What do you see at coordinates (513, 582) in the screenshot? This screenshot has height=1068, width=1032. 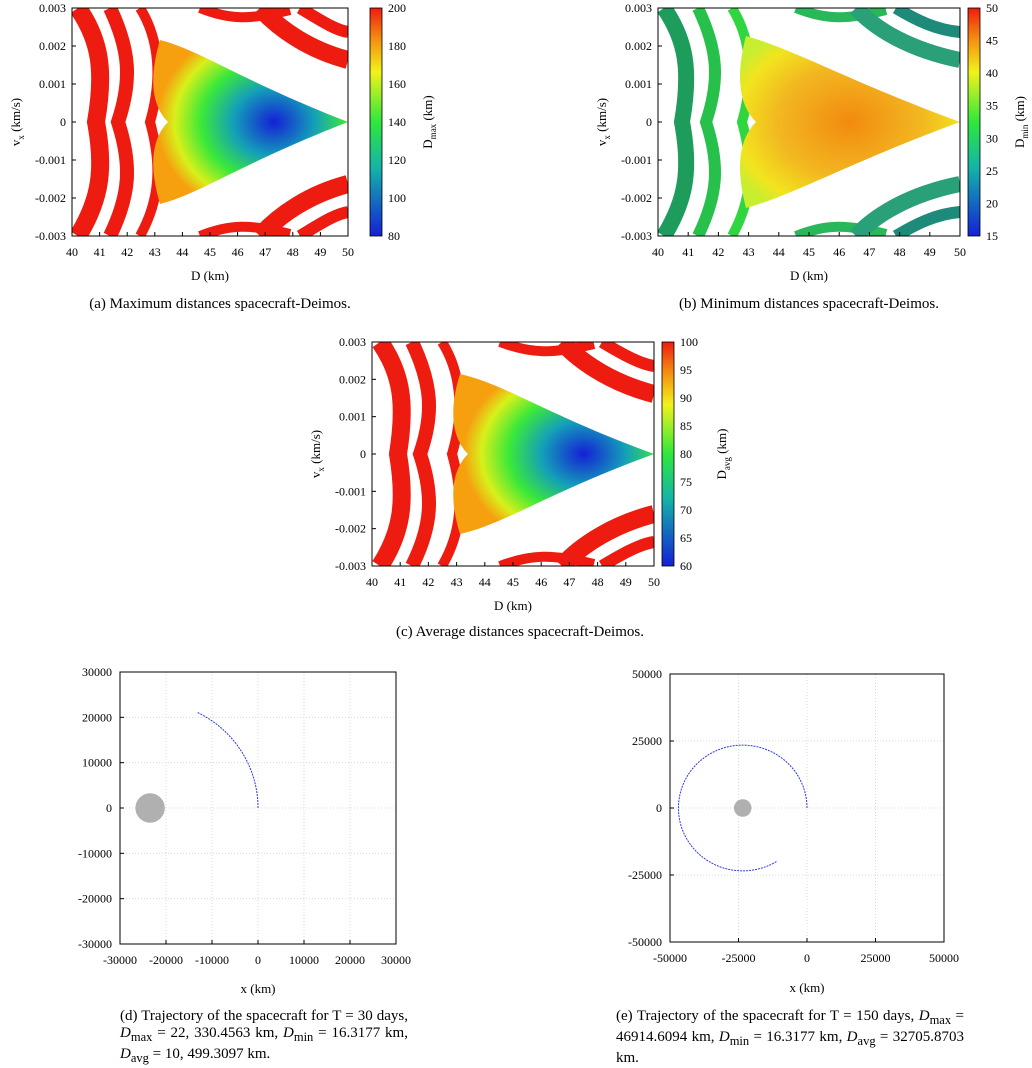 I see `heatmap-c-xtick-label: 45` at bounding box center [513, 582].